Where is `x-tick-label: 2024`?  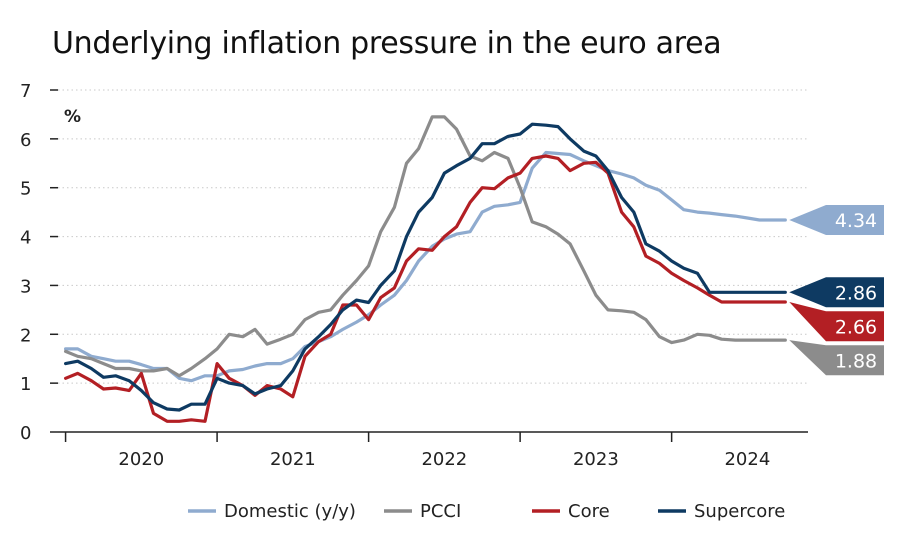
x-tick-label: 2024 is located at coordinates (747, 459).